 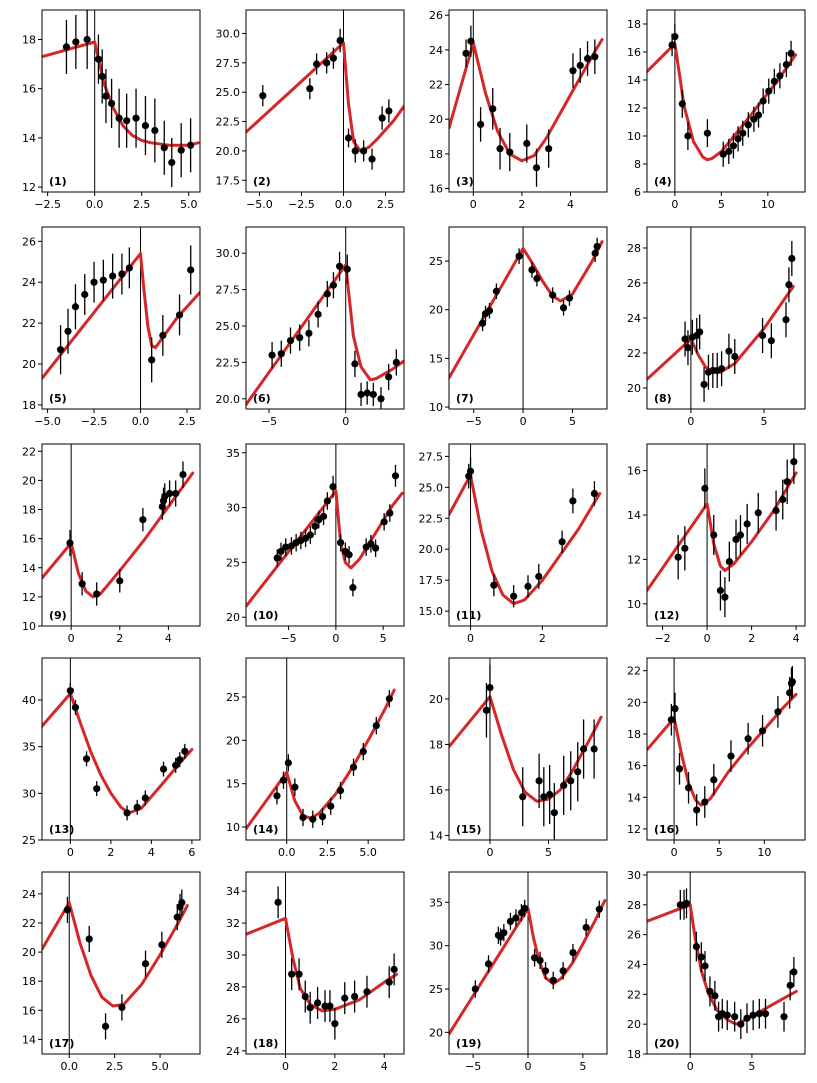 What do you see at coordinates (368, 852) in the screenshot?
I see `x-tick-label: 5.0` at bounding box center [368, 852].